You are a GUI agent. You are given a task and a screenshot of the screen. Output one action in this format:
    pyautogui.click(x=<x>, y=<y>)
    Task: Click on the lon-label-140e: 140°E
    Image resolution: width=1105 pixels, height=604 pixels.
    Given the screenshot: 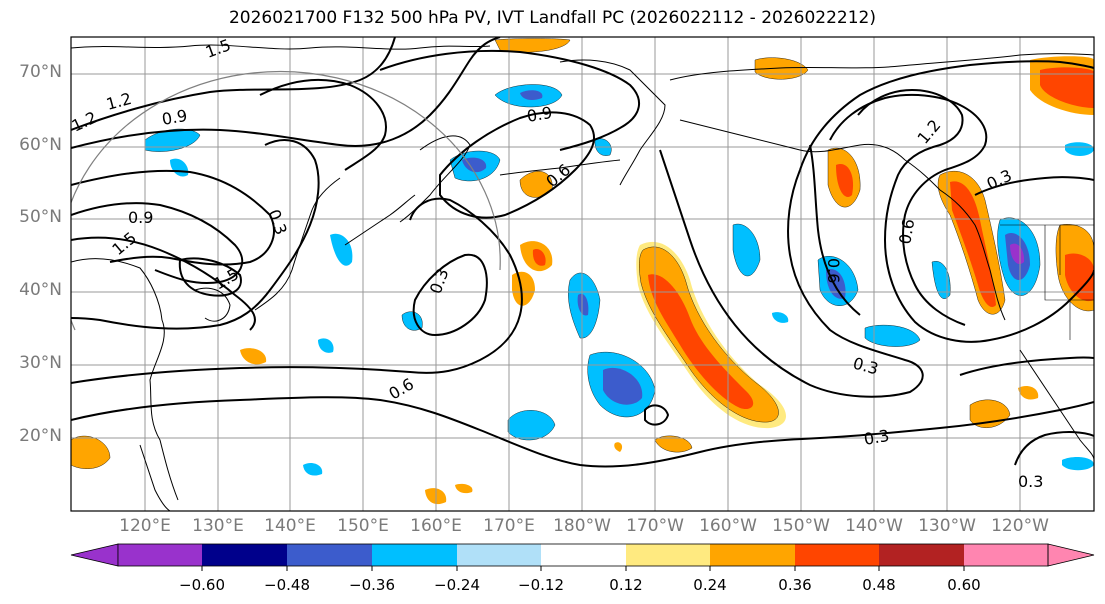 What is the action you would take?
    pyautogui.click(x=290, y=526)
    